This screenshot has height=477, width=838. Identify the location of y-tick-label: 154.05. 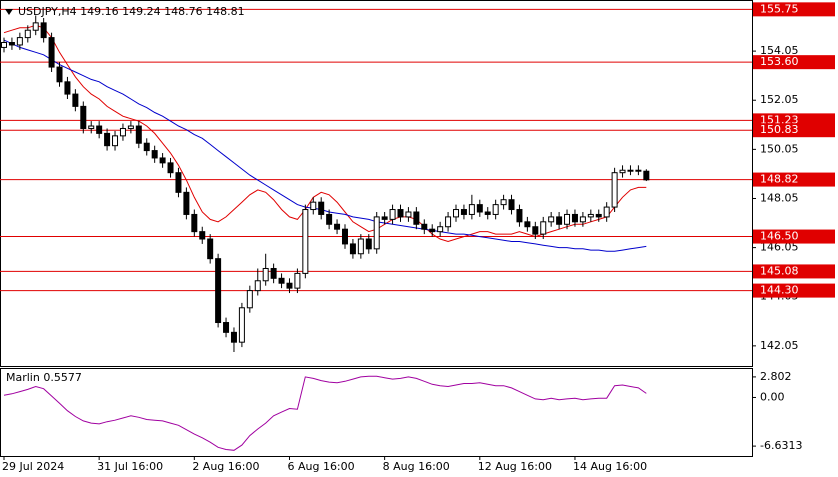
(779, 50).